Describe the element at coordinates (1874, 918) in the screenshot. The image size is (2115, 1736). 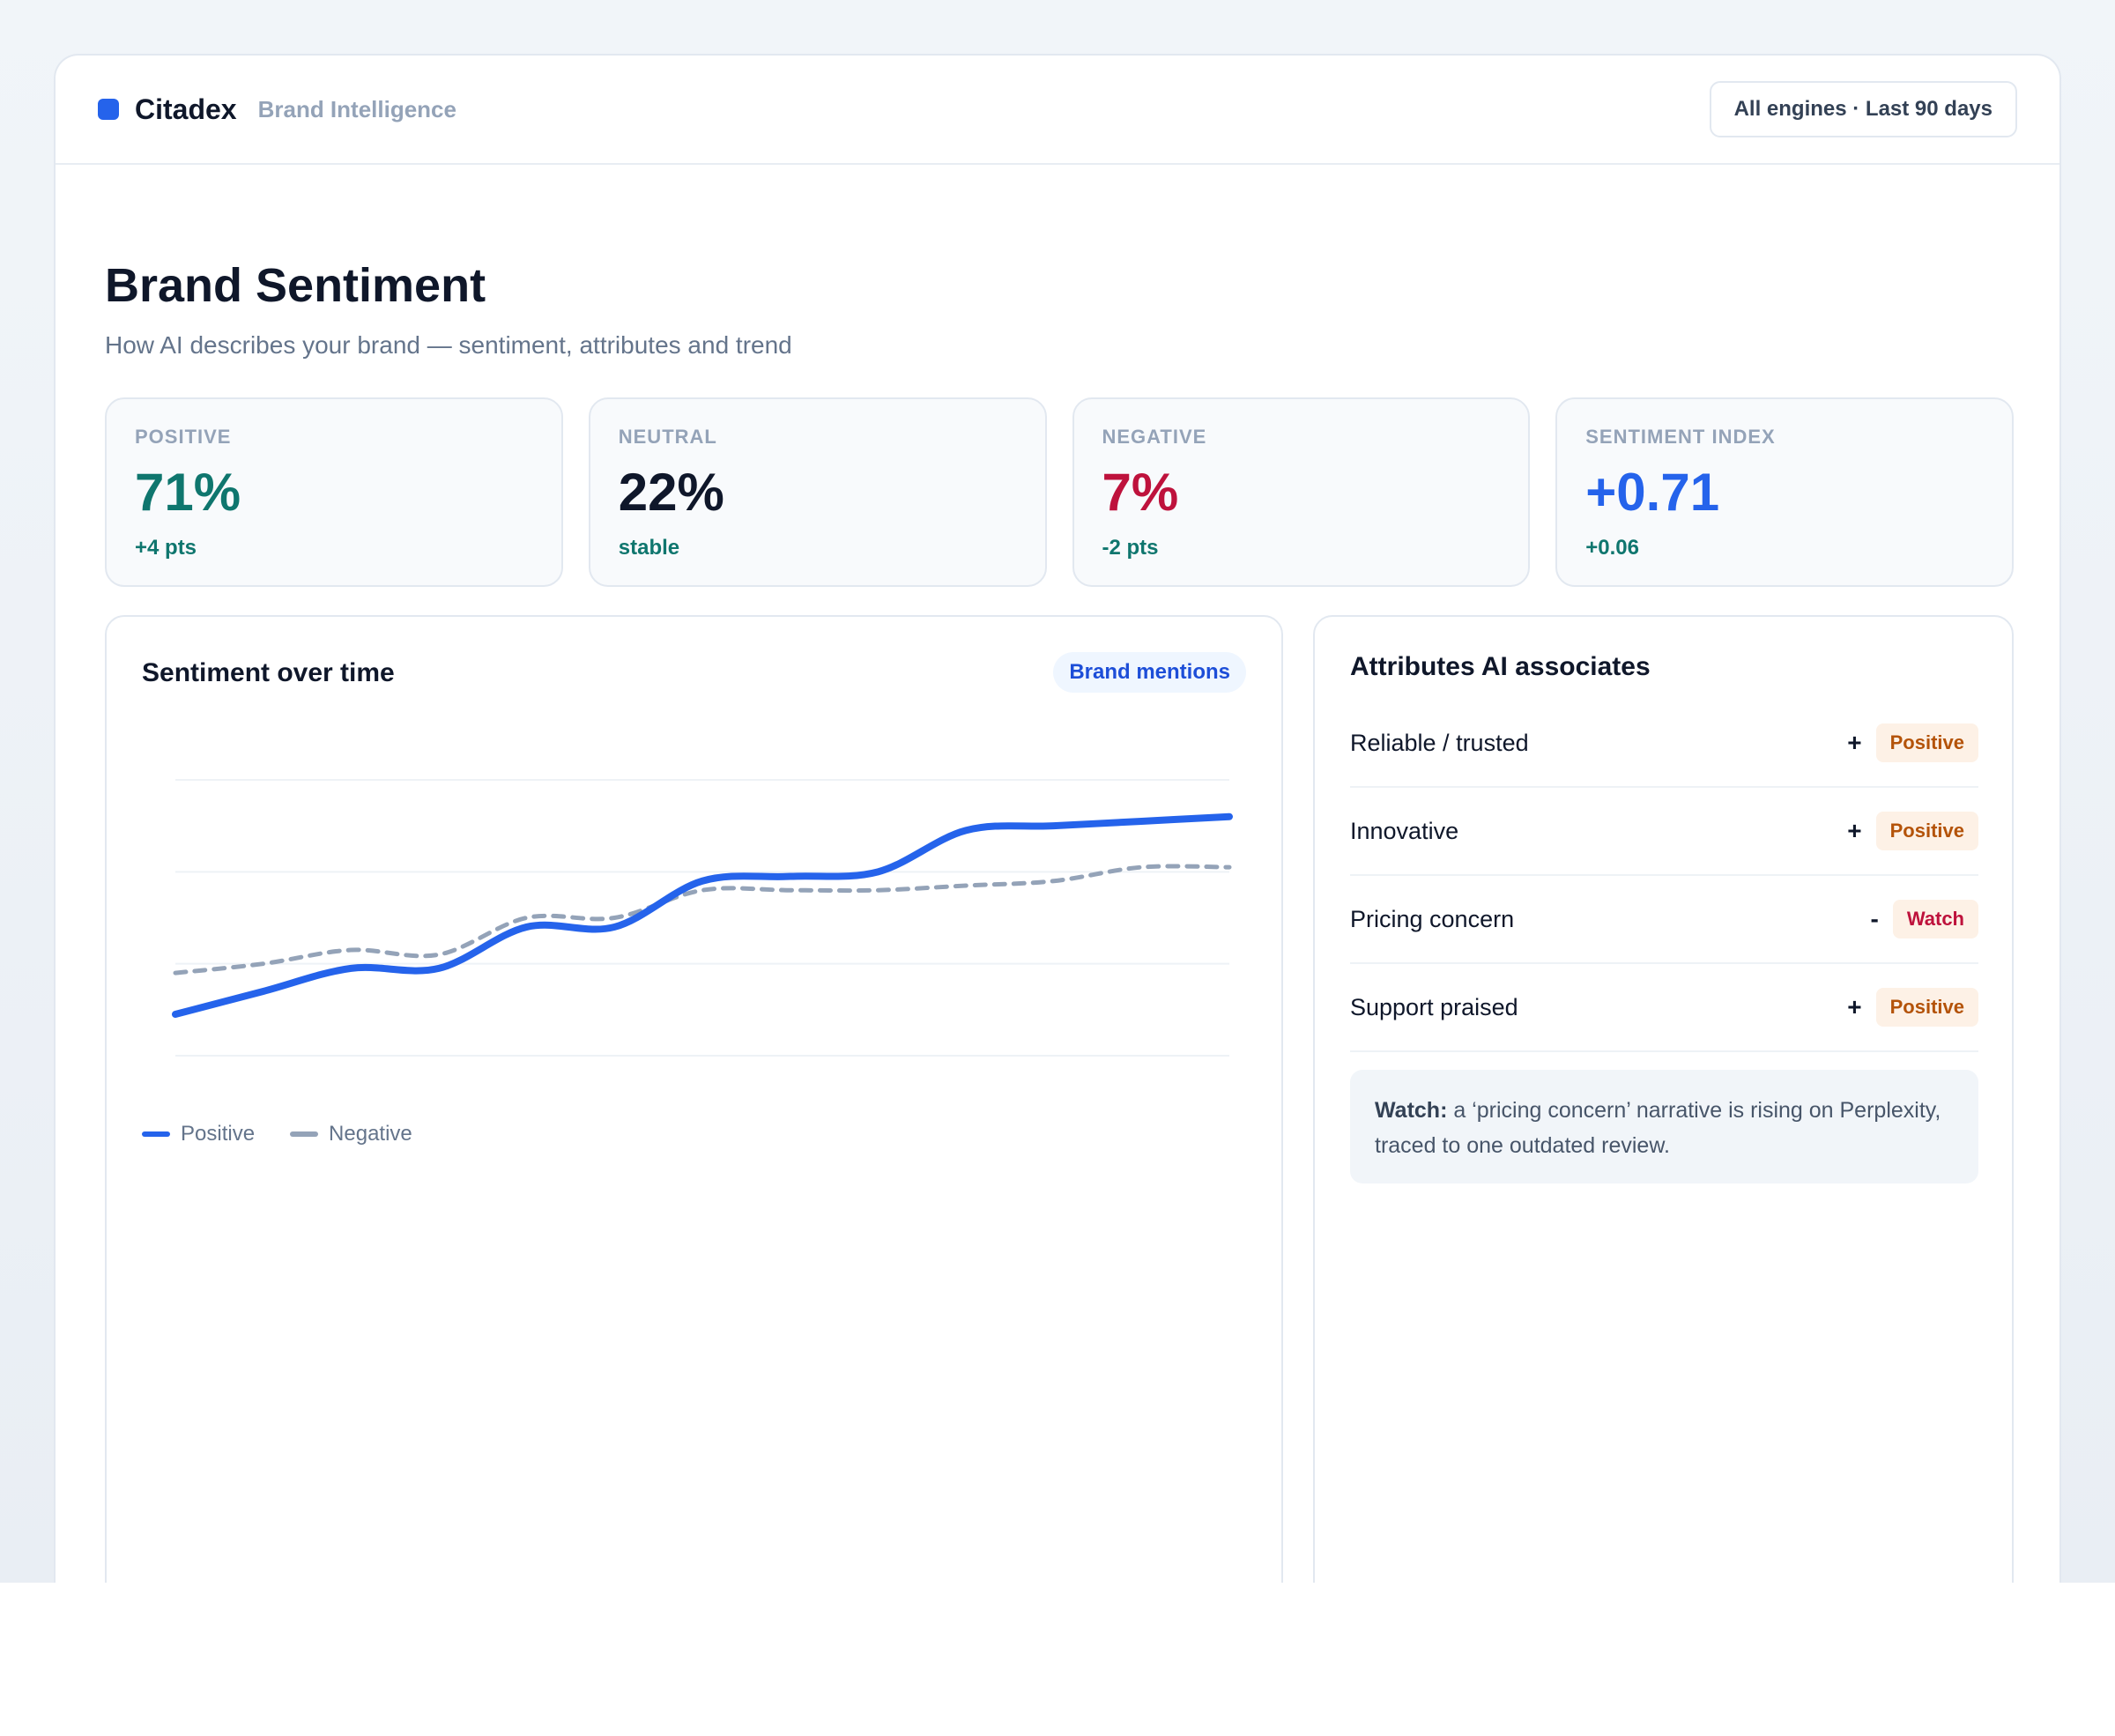
I see `attribute-sign: -` at that location.